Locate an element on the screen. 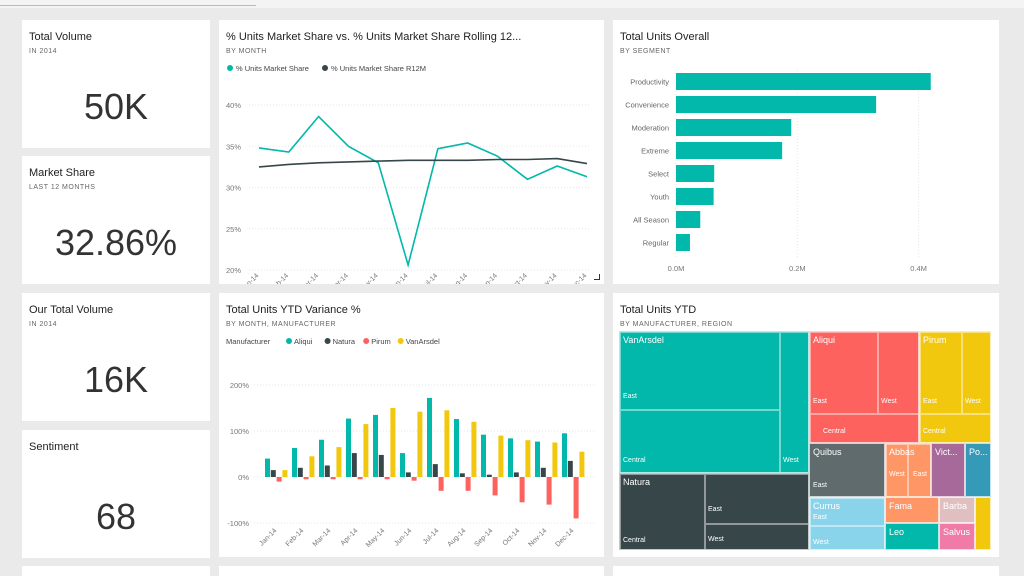  treemap-cell-salvus: Salvus is located at coordinates (957, 536).